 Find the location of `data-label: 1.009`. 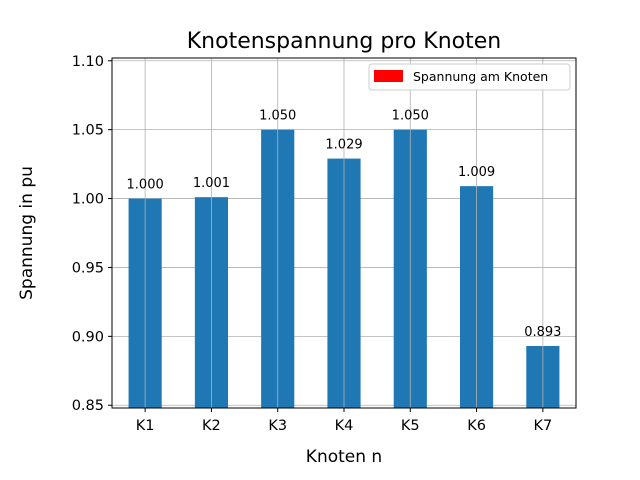

data-label: 1.009 is located at coordinates (476, 172).